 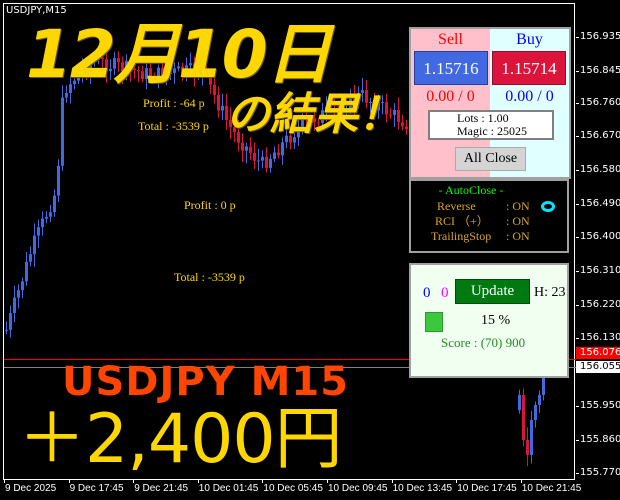 I want to click on all-close-button: All Close, so click(x=490, y=159).